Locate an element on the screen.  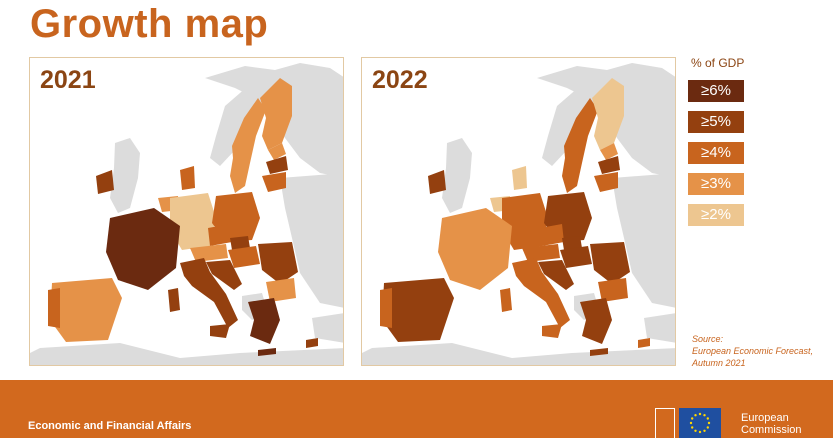
legend-title: % of GDP is located at coordinates (718, 63).